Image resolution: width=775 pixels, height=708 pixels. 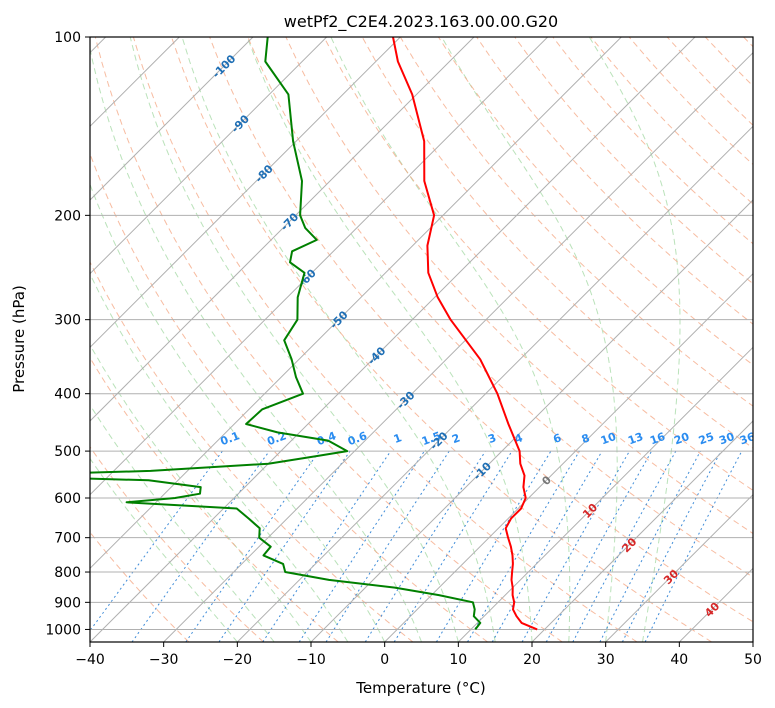 What do you see at coordinates (635, 438) in the screenshot?
I see `mixing-ratio-label: 13` at bounding box center [635, 438].